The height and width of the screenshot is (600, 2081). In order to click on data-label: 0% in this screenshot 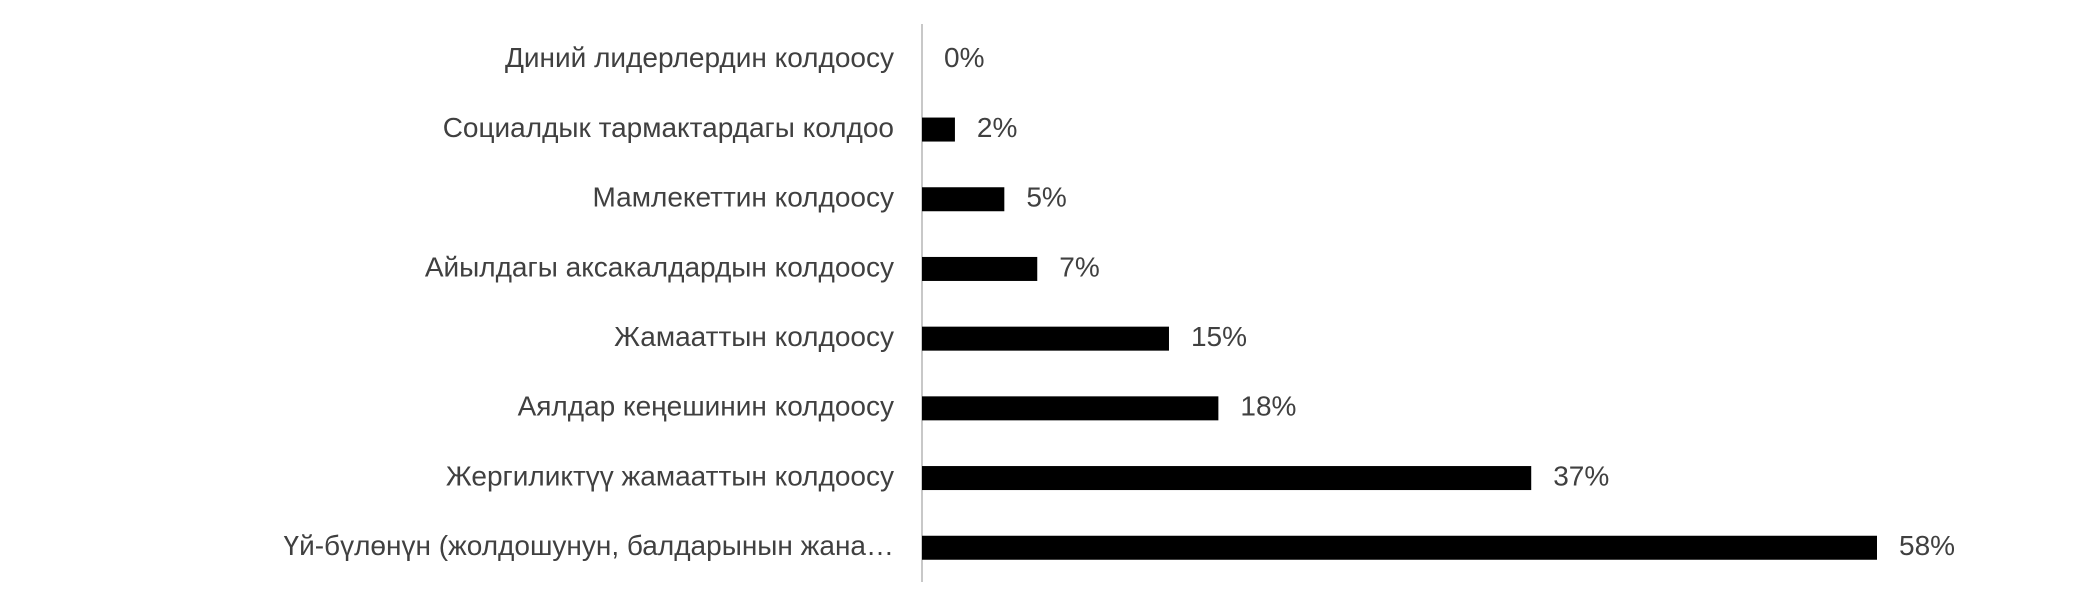, I will do `click(964, 57)`.